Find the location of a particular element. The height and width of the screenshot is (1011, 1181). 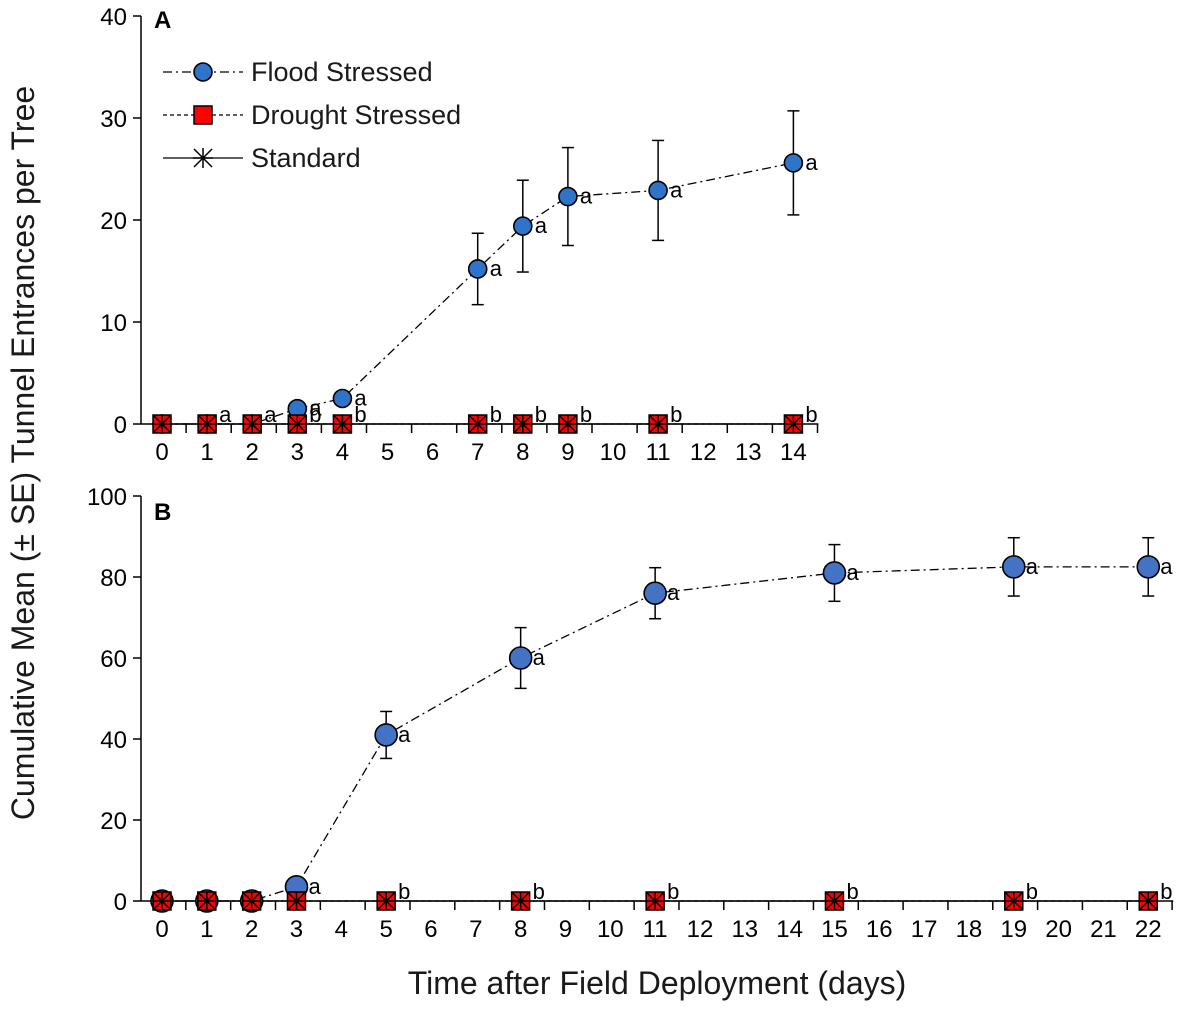

panel-a-x-tick-label: 14 is located at coordinates (793, 452).